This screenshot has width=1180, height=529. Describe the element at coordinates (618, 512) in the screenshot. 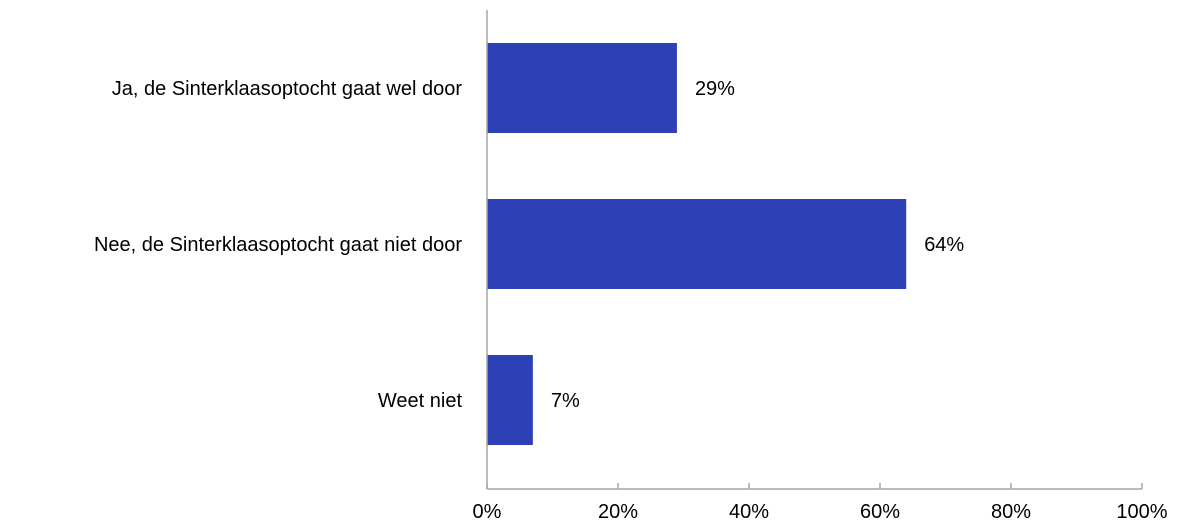

I see `x-tick-label-20: 20%` at that location.